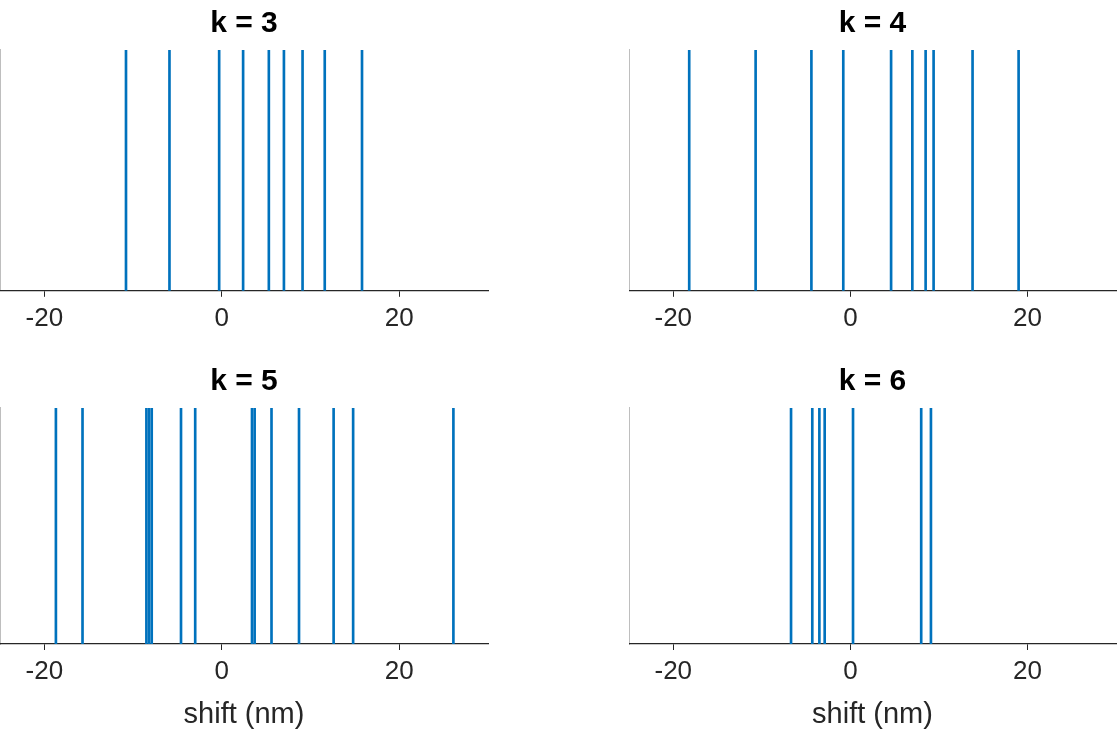 This screenshot has height=736, width=1117. What do you see at coordinates (244, 22) in the screenshot?
I see `chart-title: k = 3` at bounding box center [244, 22].